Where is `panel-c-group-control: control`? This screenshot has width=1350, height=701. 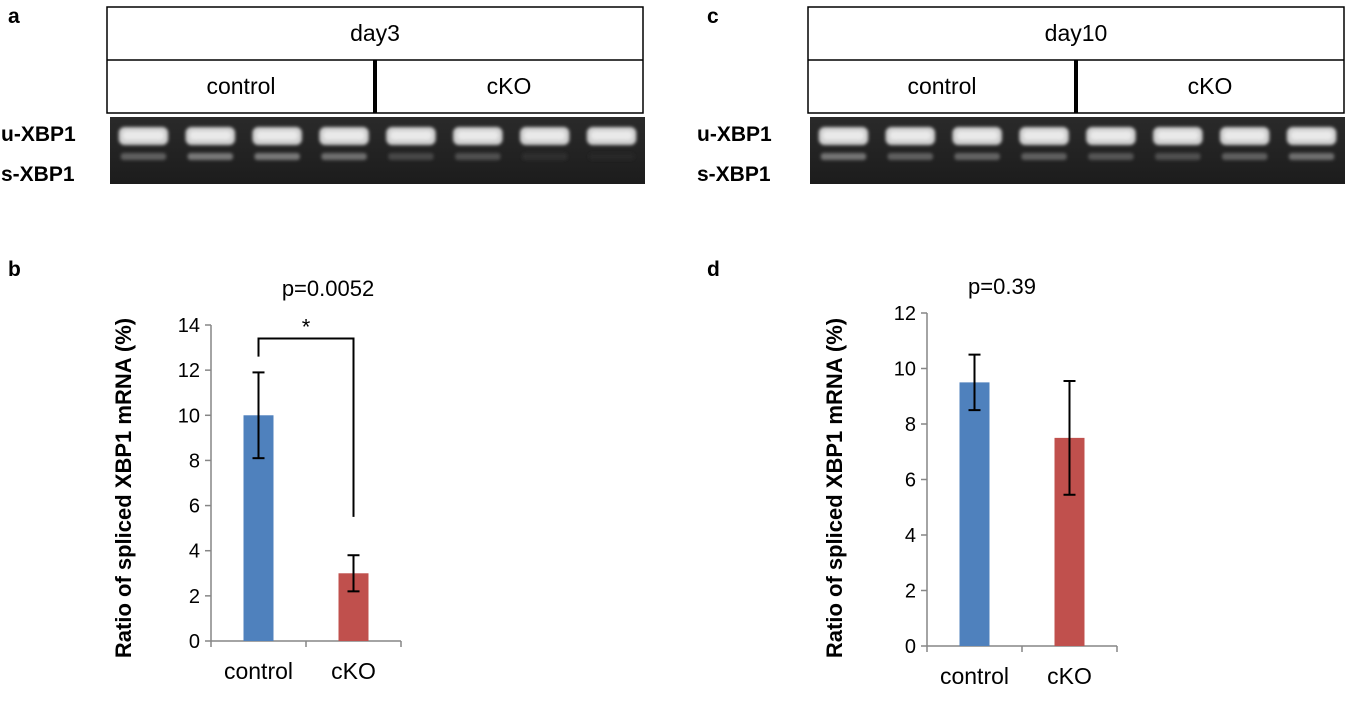 panel-c-group-control: control is located at coordinates (941, 86).